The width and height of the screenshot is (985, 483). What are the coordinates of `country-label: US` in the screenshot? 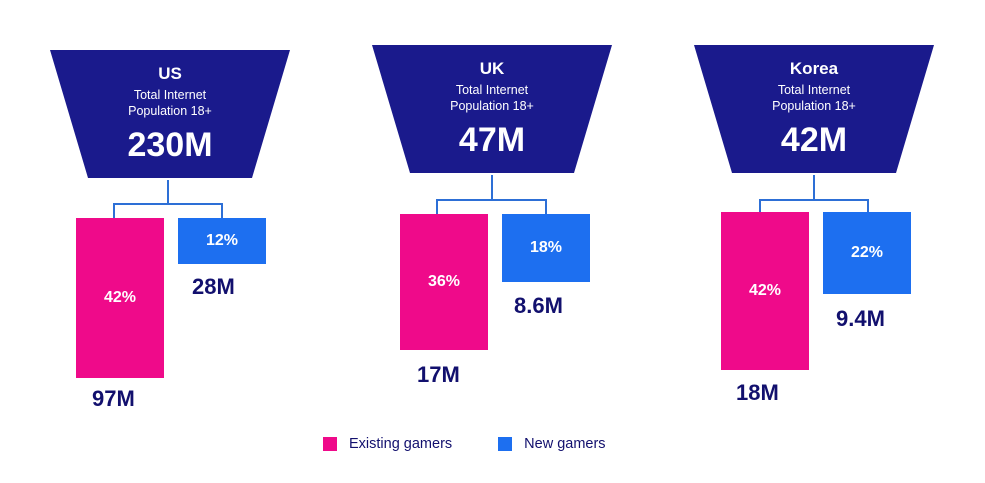 It's located at (170, 73).